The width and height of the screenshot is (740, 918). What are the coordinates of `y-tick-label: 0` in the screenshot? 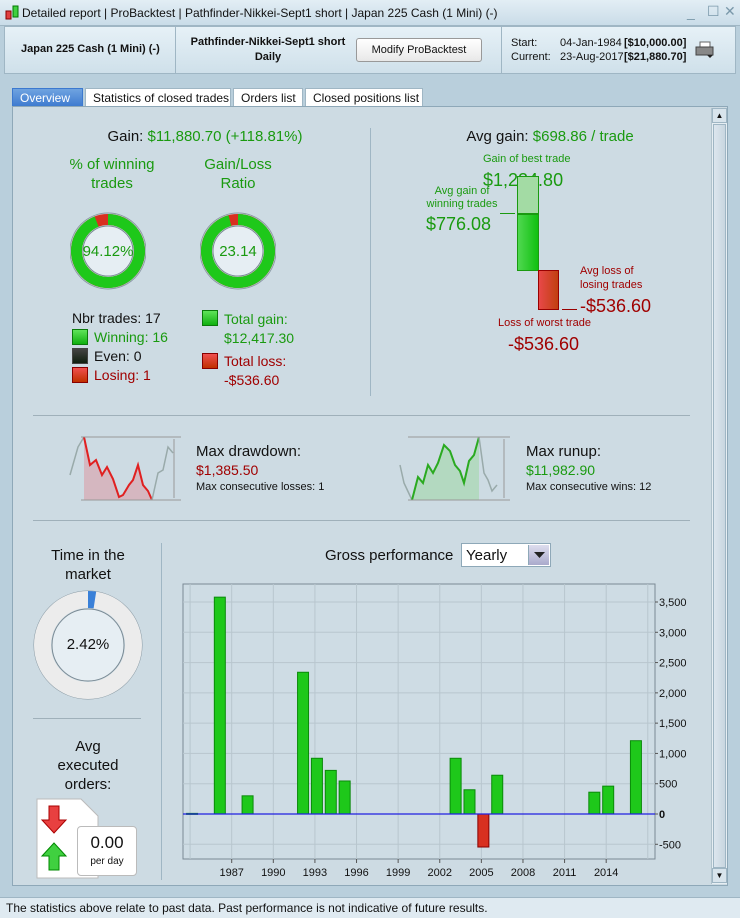 It's located at (662, 815).